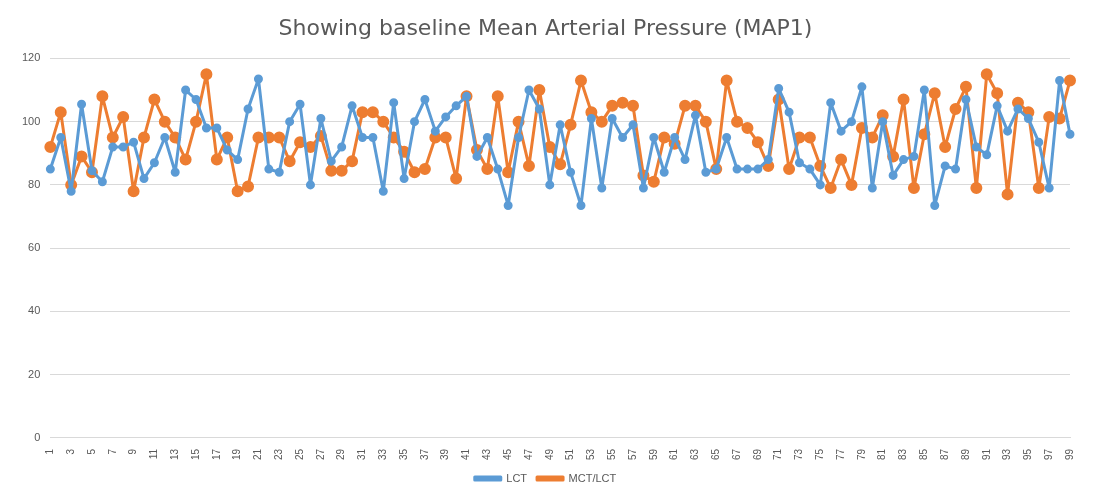 The height and width of the screenshot is (502, 1093). Describe the element at coordinates (216, 454) in the screenshot. I see `x-tick-label: 17` at that location.